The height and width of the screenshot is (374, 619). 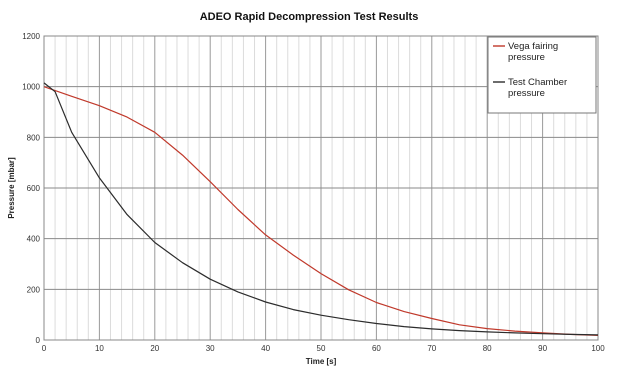 I want to click on x-tick-label: 90, so click(x=542, y=348).